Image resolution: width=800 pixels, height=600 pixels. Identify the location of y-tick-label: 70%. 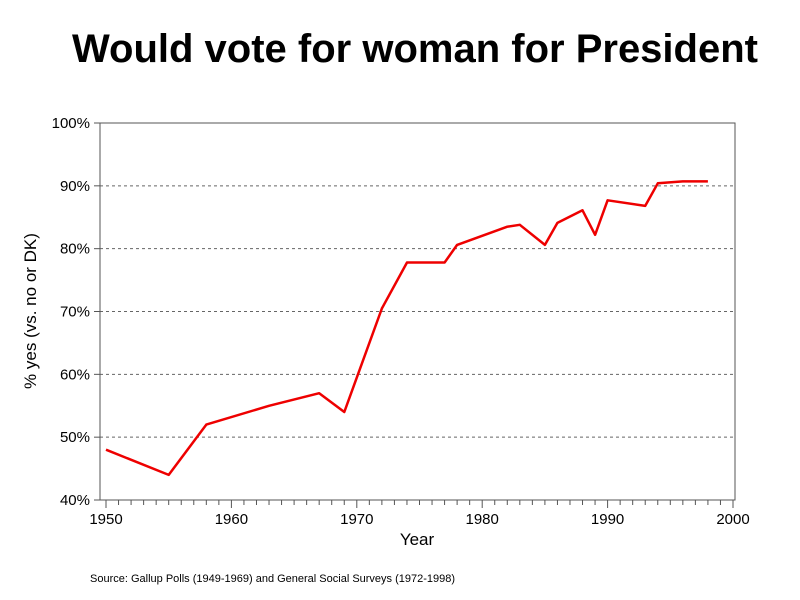
(75, 312).